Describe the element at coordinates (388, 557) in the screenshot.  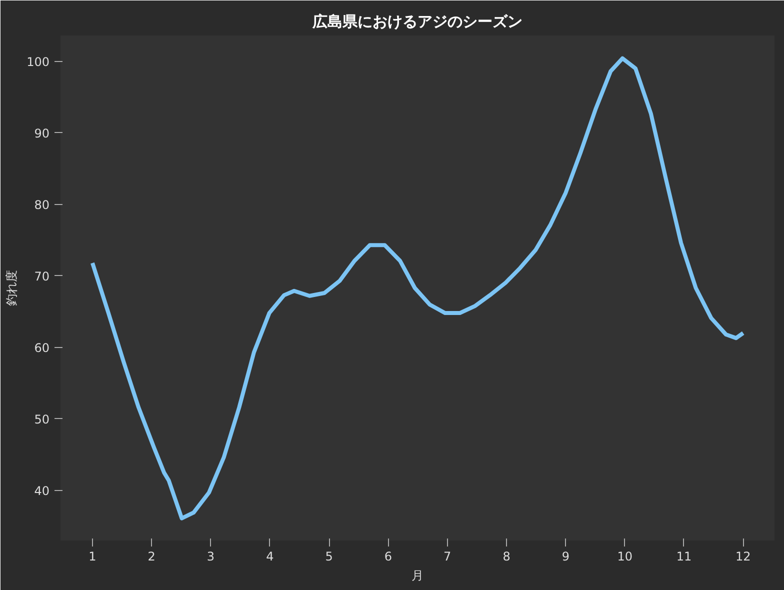
I see `x-tick-label: 6` at that location.